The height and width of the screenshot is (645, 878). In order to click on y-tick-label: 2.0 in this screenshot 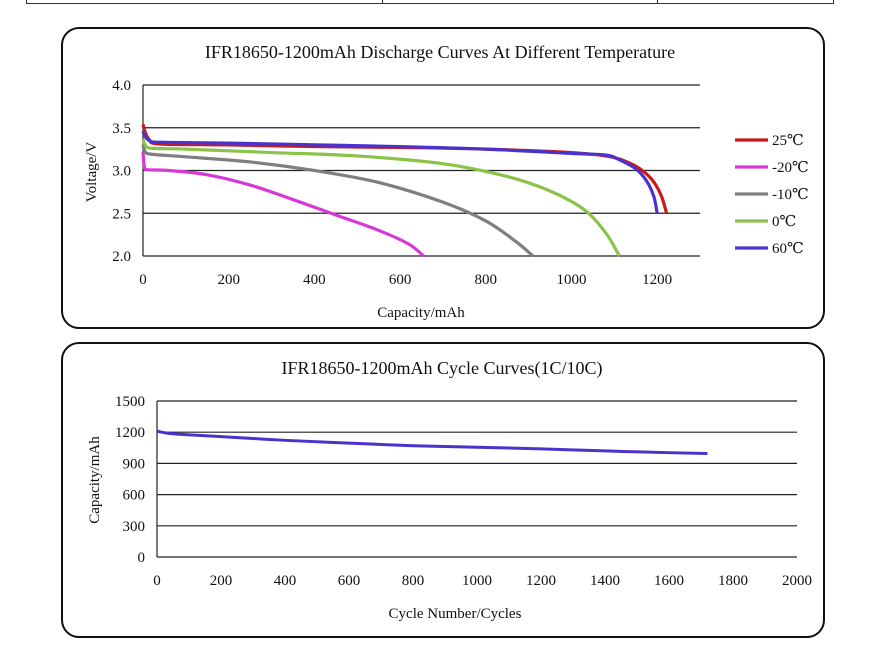, I will do `click(121, 257)`.